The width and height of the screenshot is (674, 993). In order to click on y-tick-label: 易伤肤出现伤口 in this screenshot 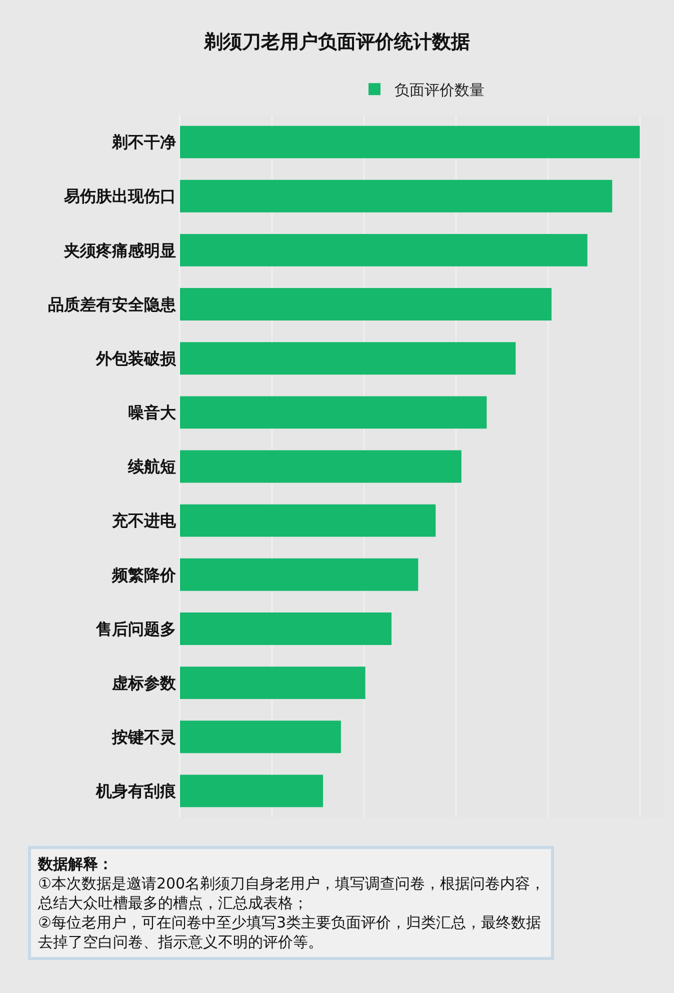, I will do `click(119, 196)`.